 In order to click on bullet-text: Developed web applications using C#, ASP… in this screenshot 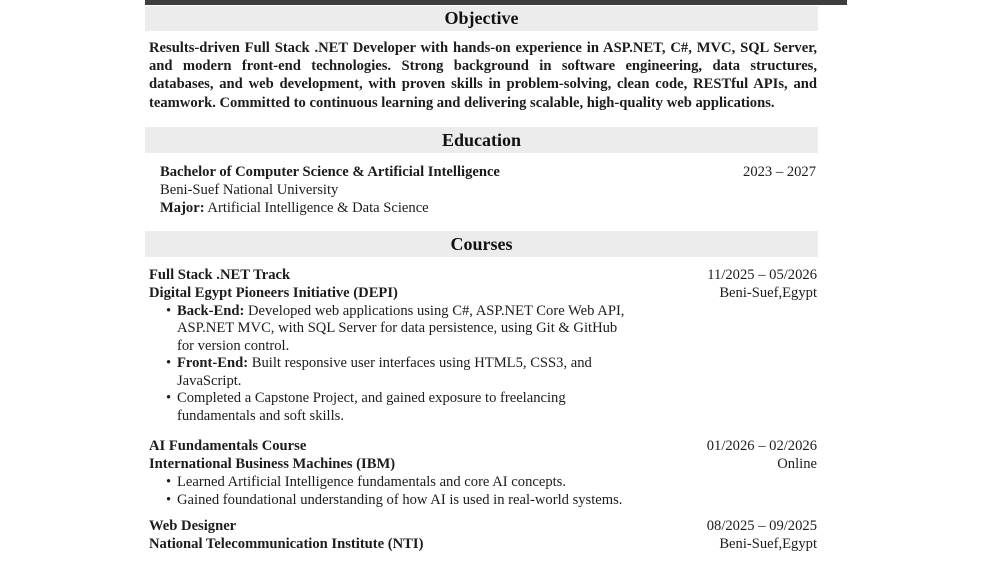, I will do `click(401, 328)`.